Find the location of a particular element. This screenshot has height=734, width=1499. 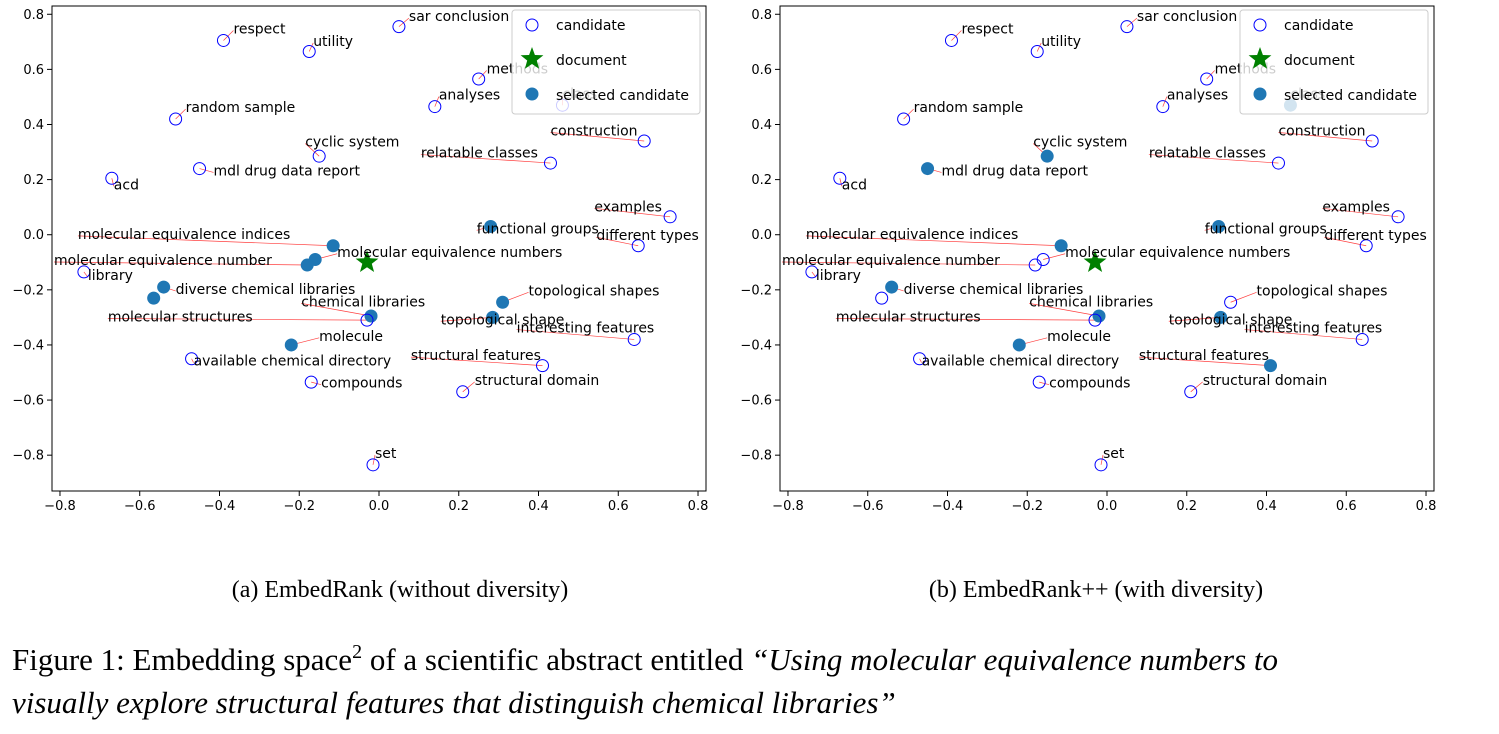

point-label: molecule is located at coordinates (1079, 337).